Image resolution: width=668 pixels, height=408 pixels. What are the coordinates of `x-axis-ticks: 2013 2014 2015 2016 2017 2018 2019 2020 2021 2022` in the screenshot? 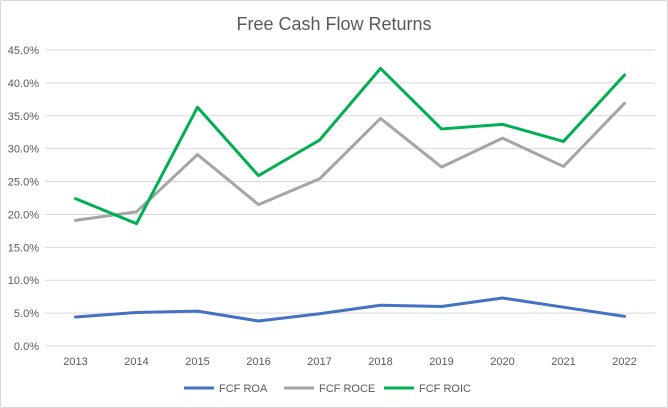 It's located at (349, 362).